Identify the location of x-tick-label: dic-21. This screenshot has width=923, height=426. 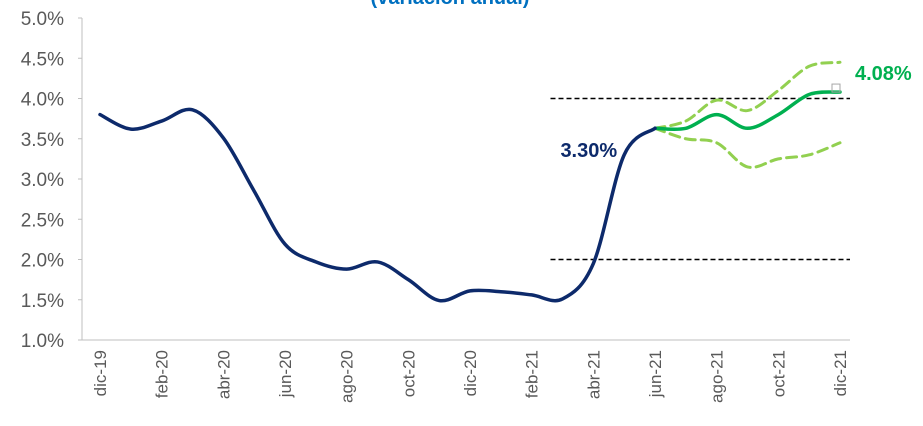
(840, 373).